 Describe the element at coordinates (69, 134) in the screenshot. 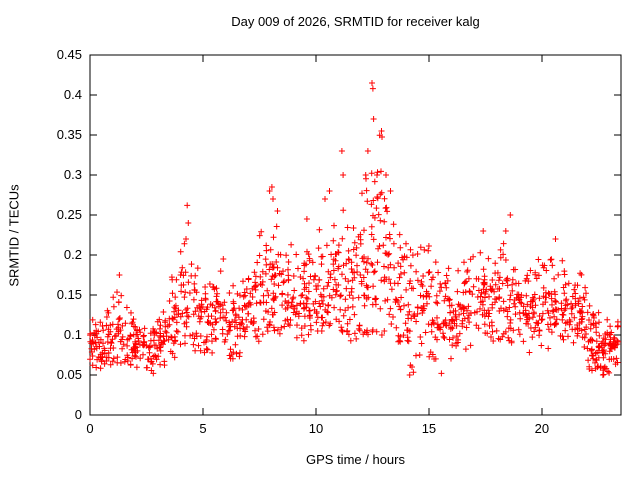

I see `y-tick-label: 0.35` at that location.